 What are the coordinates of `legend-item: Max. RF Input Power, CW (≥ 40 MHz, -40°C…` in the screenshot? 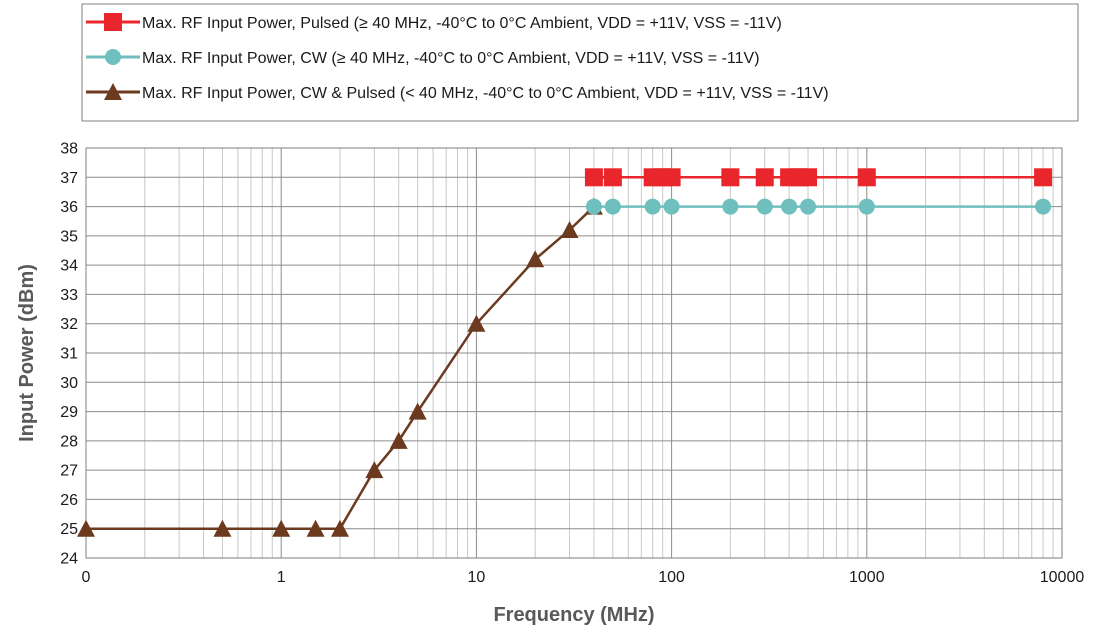 It's located at (423, 58).